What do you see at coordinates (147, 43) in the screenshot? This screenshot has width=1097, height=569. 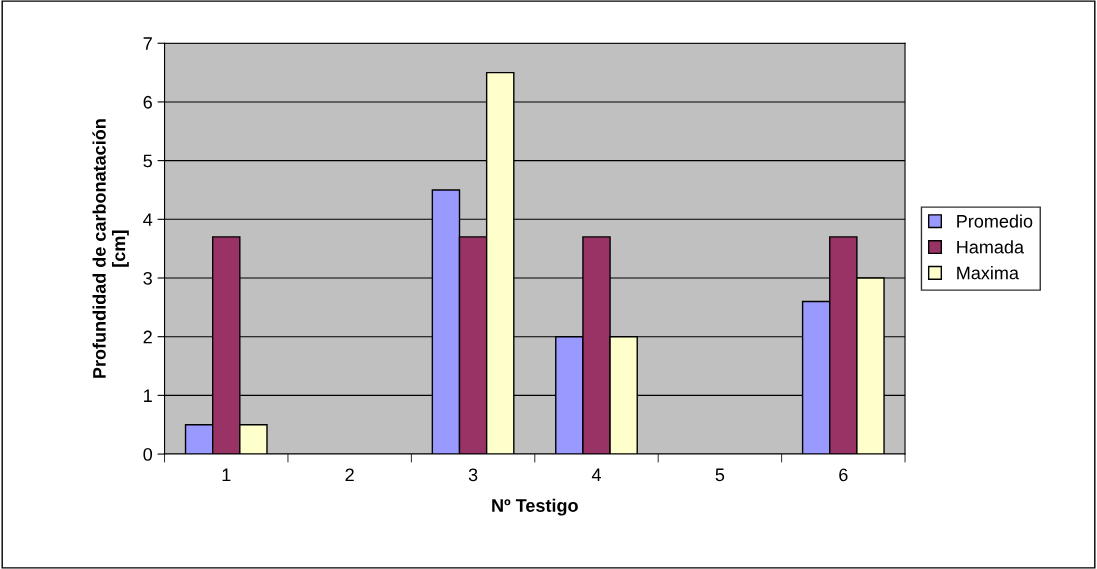 I see `y-tick-label: 7` at bounding box center [147, 43].